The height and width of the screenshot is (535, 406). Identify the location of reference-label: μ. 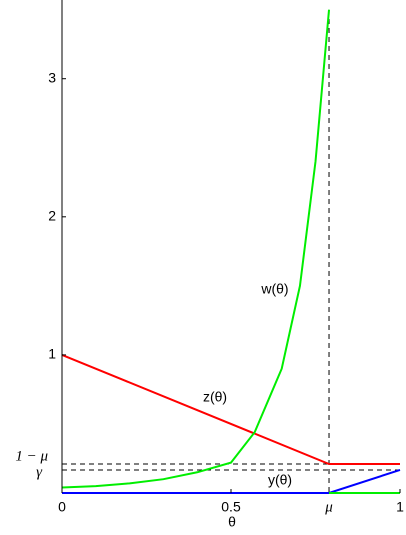
(328, 507).